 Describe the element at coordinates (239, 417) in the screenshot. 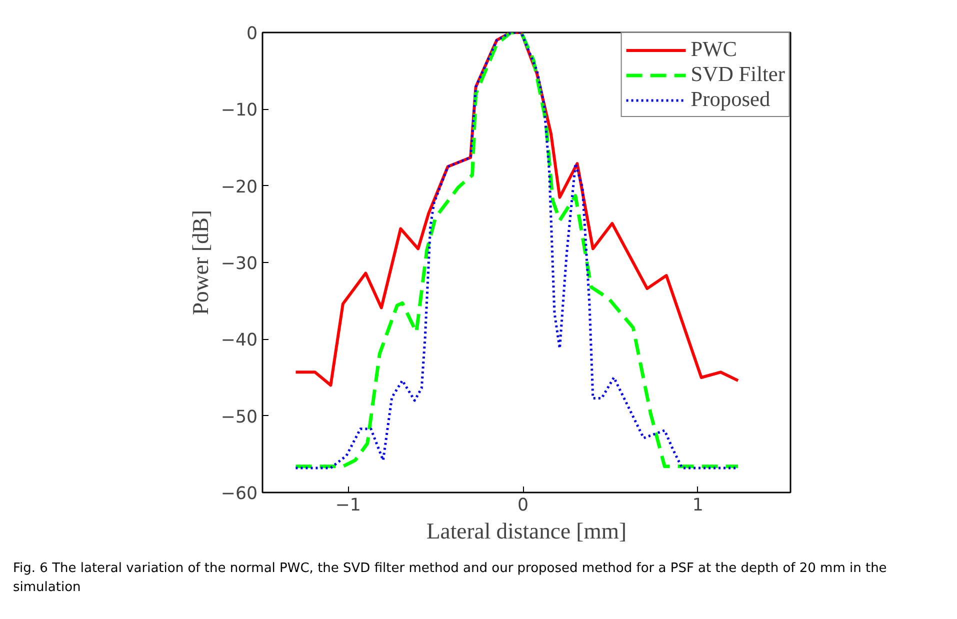

I see `y-tick-label: −50` at that location.